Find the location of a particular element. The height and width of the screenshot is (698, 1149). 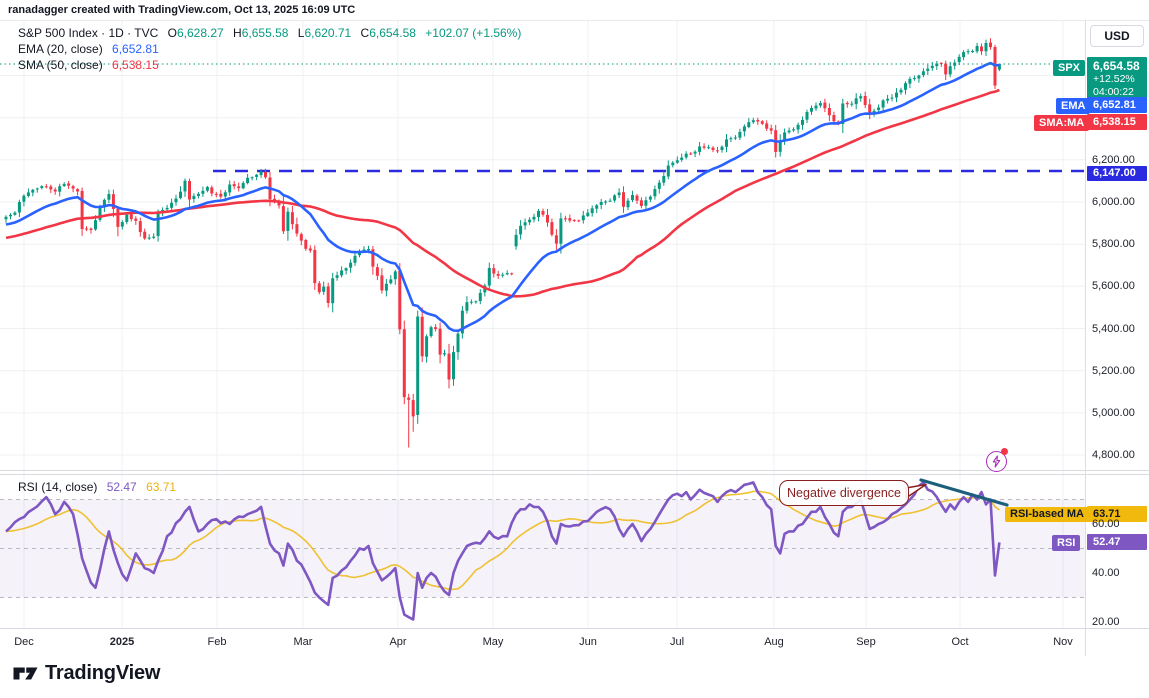

time-axis-label-aug: Aug is located at coordinates (774, 642).